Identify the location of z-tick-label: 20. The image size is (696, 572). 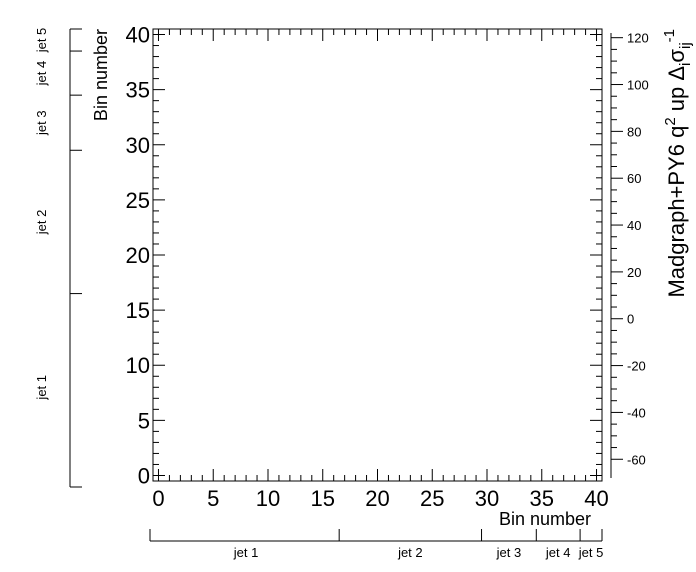
(634, 272).